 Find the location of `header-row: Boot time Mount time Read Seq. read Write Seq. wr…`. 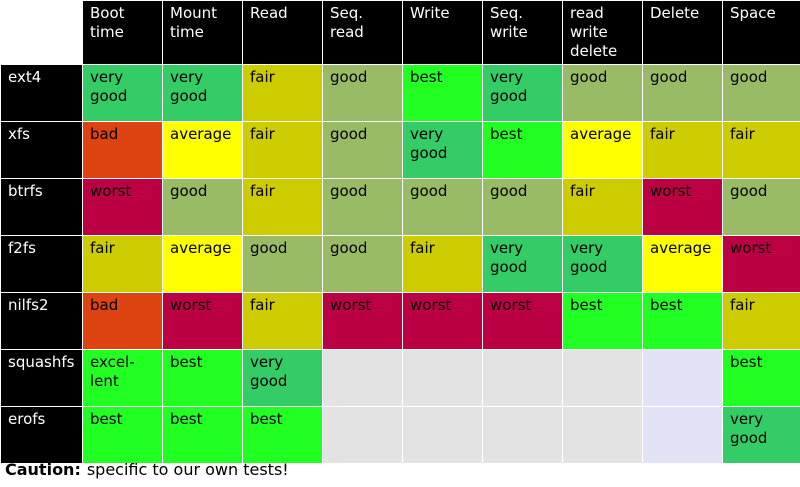

header-row: Boot time Mount time Read Seq. read Write Seq. wr… is located at coordinates (400, 32).